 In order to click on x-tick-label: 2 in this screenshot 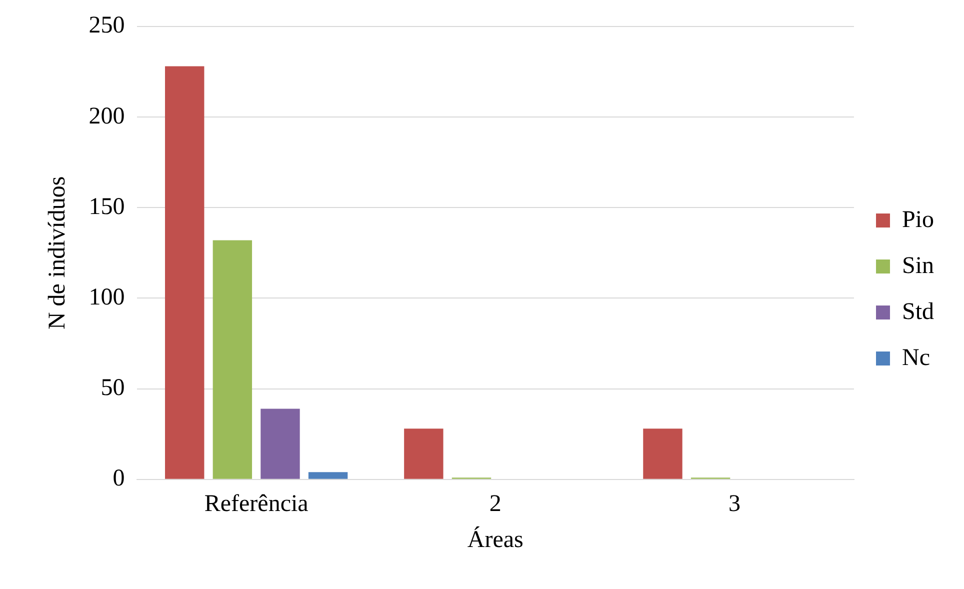, I will do `click(495, 504)`.